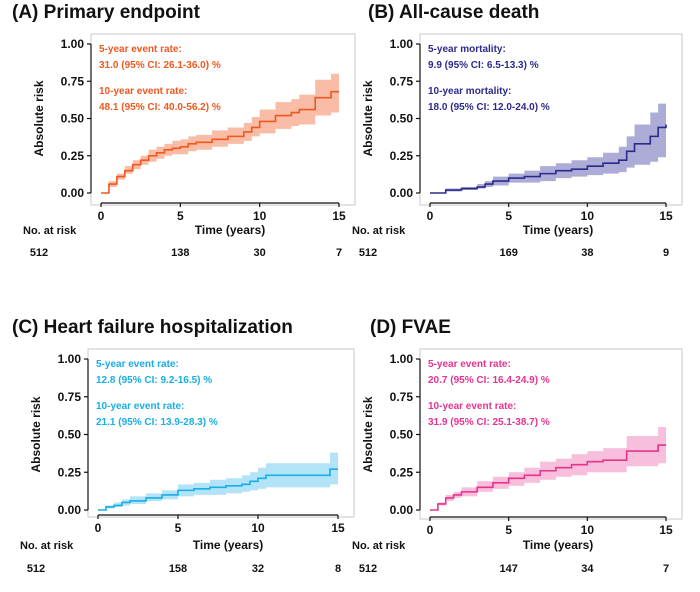  Describe the element at coordinates (587, 569) in the screenshot. I see `no-at-risk-value: 34` at that location.